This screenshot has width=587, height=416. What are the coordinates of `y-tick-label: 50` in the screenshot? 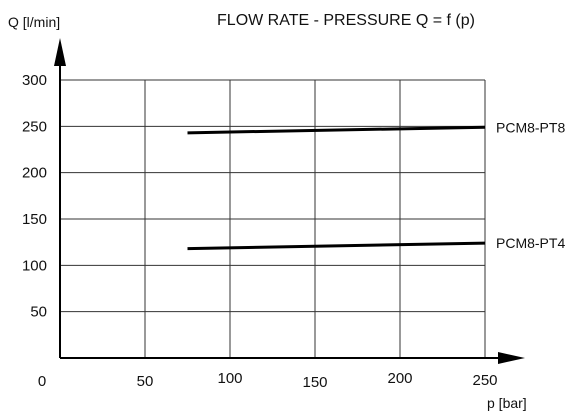 It's located at (38, 312).